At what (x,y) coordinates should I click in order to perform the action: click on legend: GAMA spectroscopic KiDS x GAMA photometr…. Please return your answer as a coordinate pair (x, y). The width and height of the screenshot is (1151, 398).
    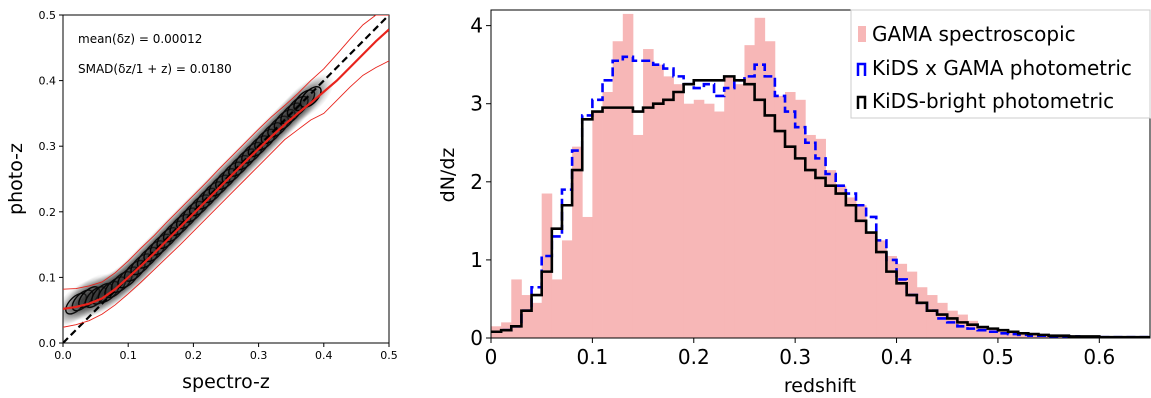
    Looking at the image, I should click on (1000, 64).